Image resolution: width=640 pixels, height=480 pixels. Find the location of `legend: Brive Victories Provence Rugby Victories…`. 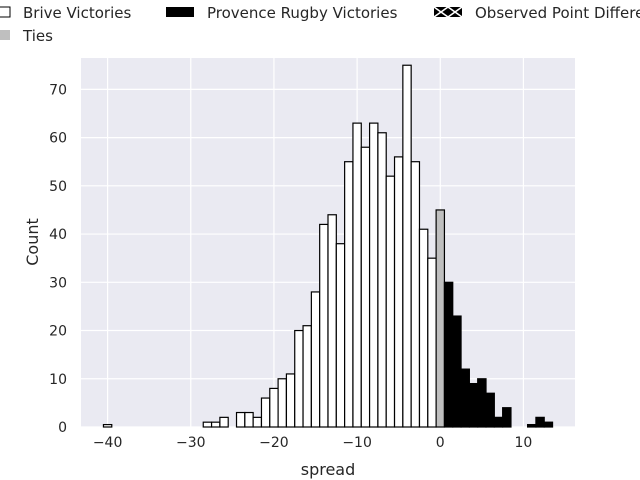

legend: Brive Victories Provence Rugby Victories… is located at coordinates (320, 24).